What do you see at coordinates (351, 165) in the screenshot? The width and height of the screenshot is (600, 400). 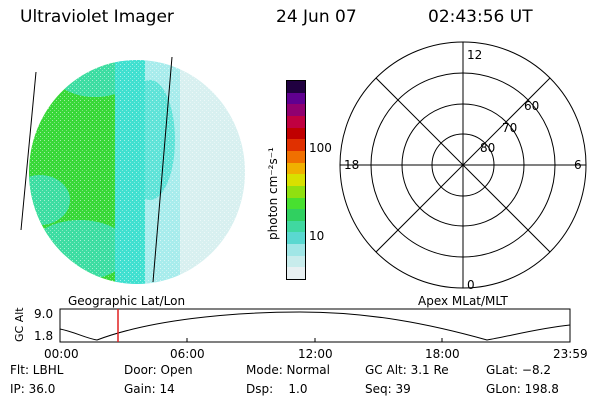 I see `polar-label-18: 18` at bounding box center [351, 165].